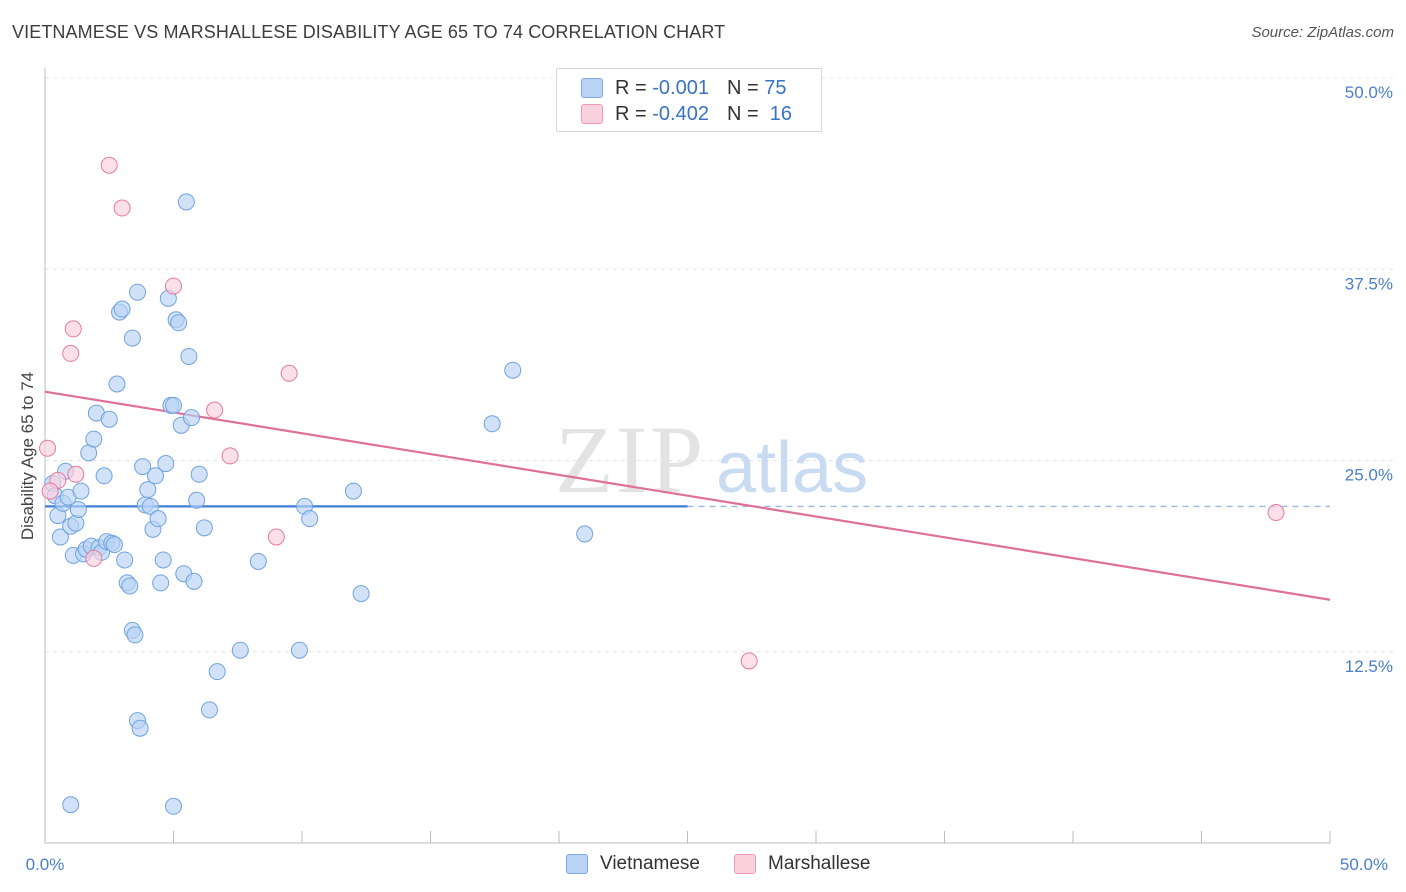  What do you see at coordinates (592, 114) in the screenshot?
I see `legend-swatch-pink` at bounding box center [592, 114].